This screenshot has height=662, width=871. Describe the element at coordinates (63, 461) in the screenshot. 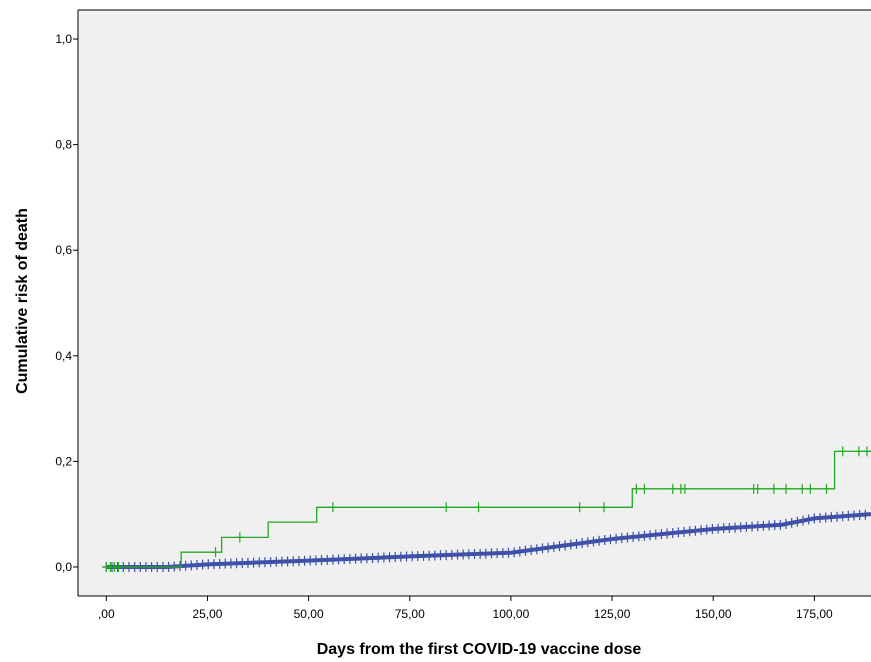

I see `y-tick-label: 0,2` at that location.